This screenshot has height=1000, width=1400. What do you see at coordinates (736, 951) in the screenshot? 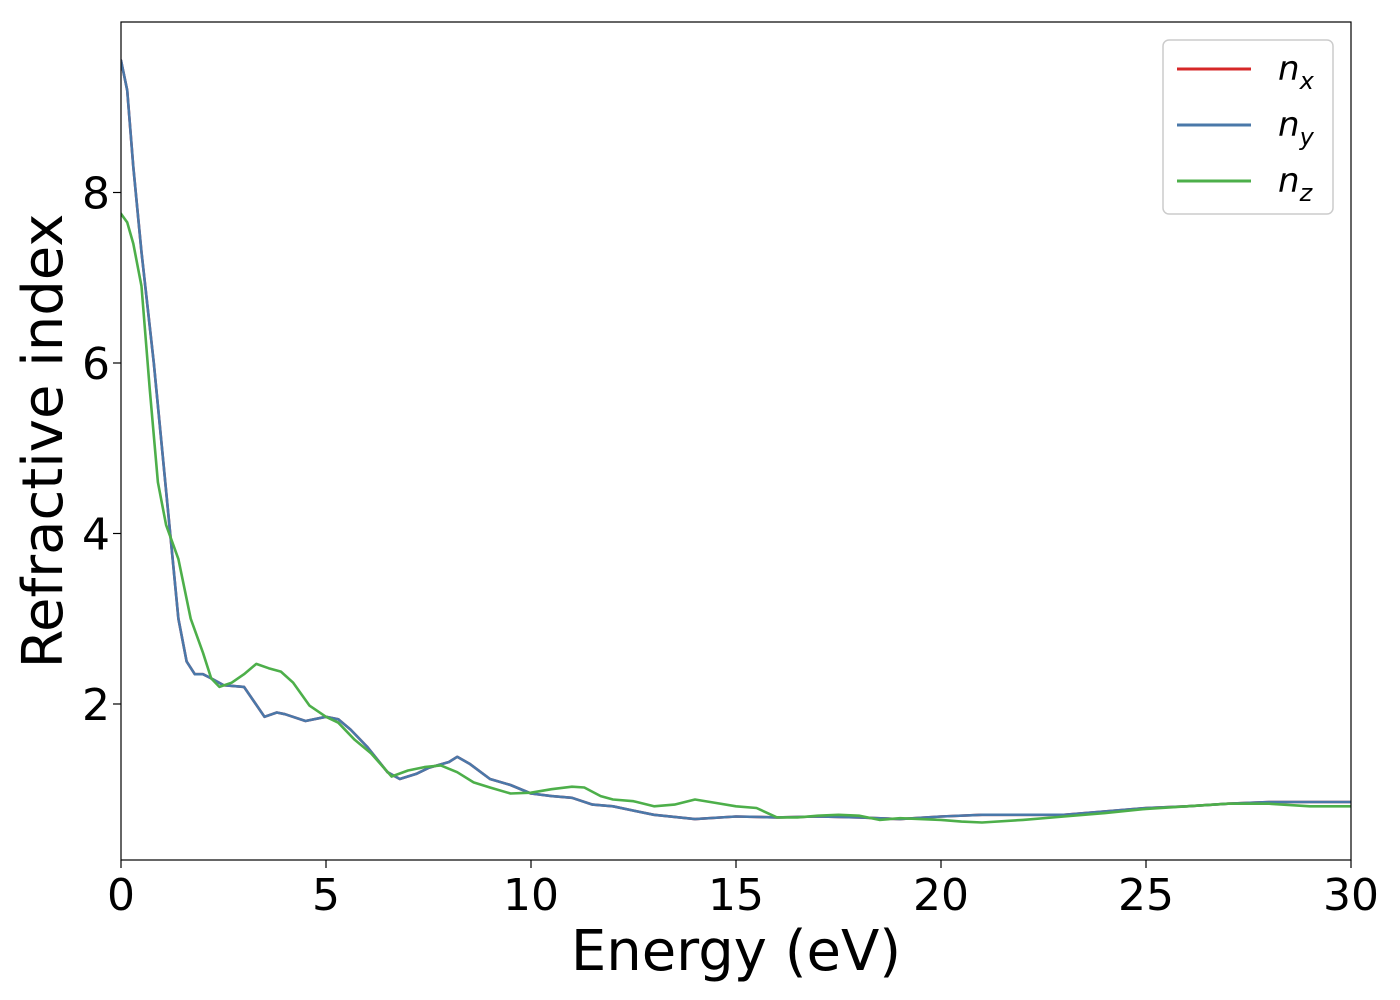
I see `x-axis-label: Energy (eV)` at bounding box center [736, 951].